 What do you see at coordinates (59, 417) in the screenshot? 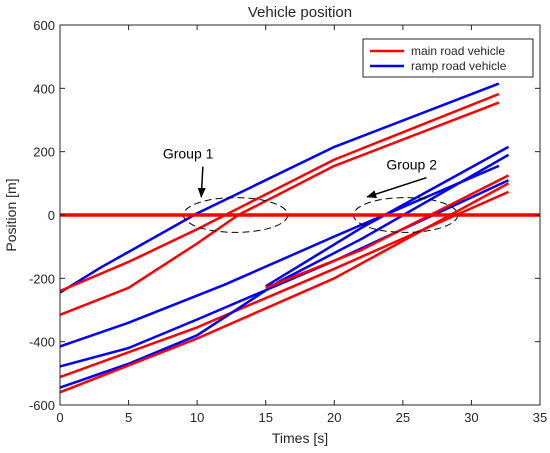
I see `x-tick-label: 0` at bounding box center [59, 417].